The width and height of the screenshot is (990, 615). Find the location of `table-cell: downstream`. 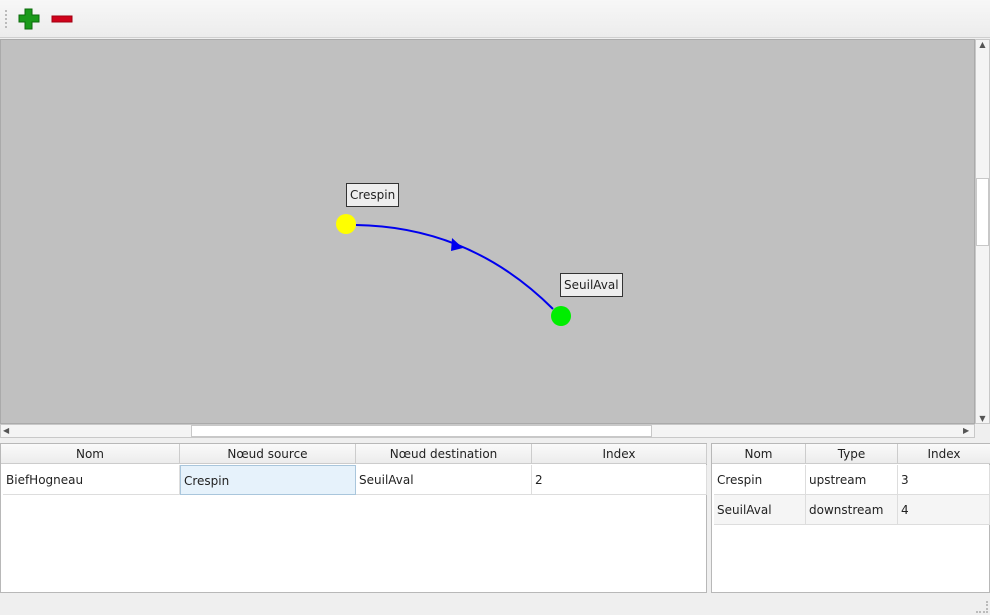

table-cell: downstream is located at coordinates (852, 510).